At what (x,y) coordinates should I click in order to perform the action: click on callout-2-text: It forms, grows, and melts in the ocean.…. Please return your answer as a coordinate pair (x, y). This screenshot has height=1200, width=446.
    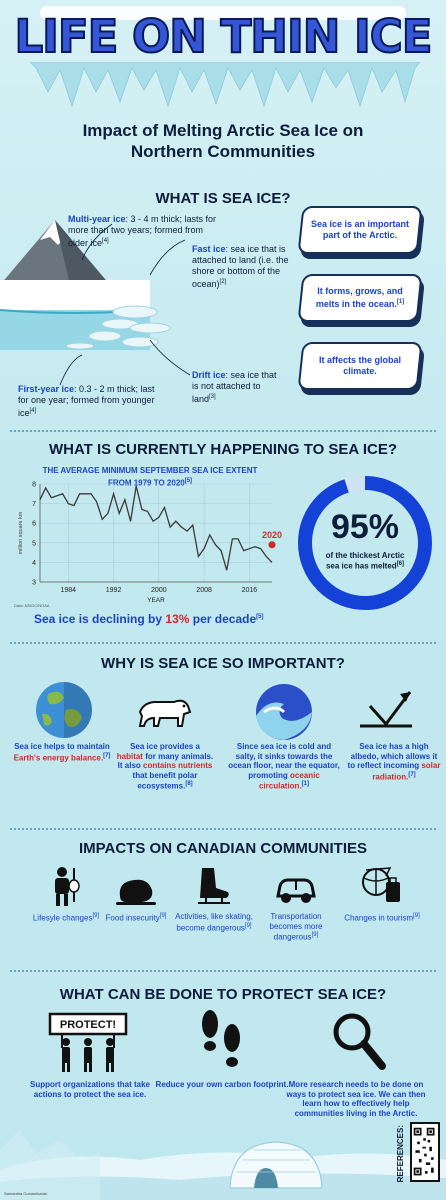
    Looking at the image, I should click on (360, 298).